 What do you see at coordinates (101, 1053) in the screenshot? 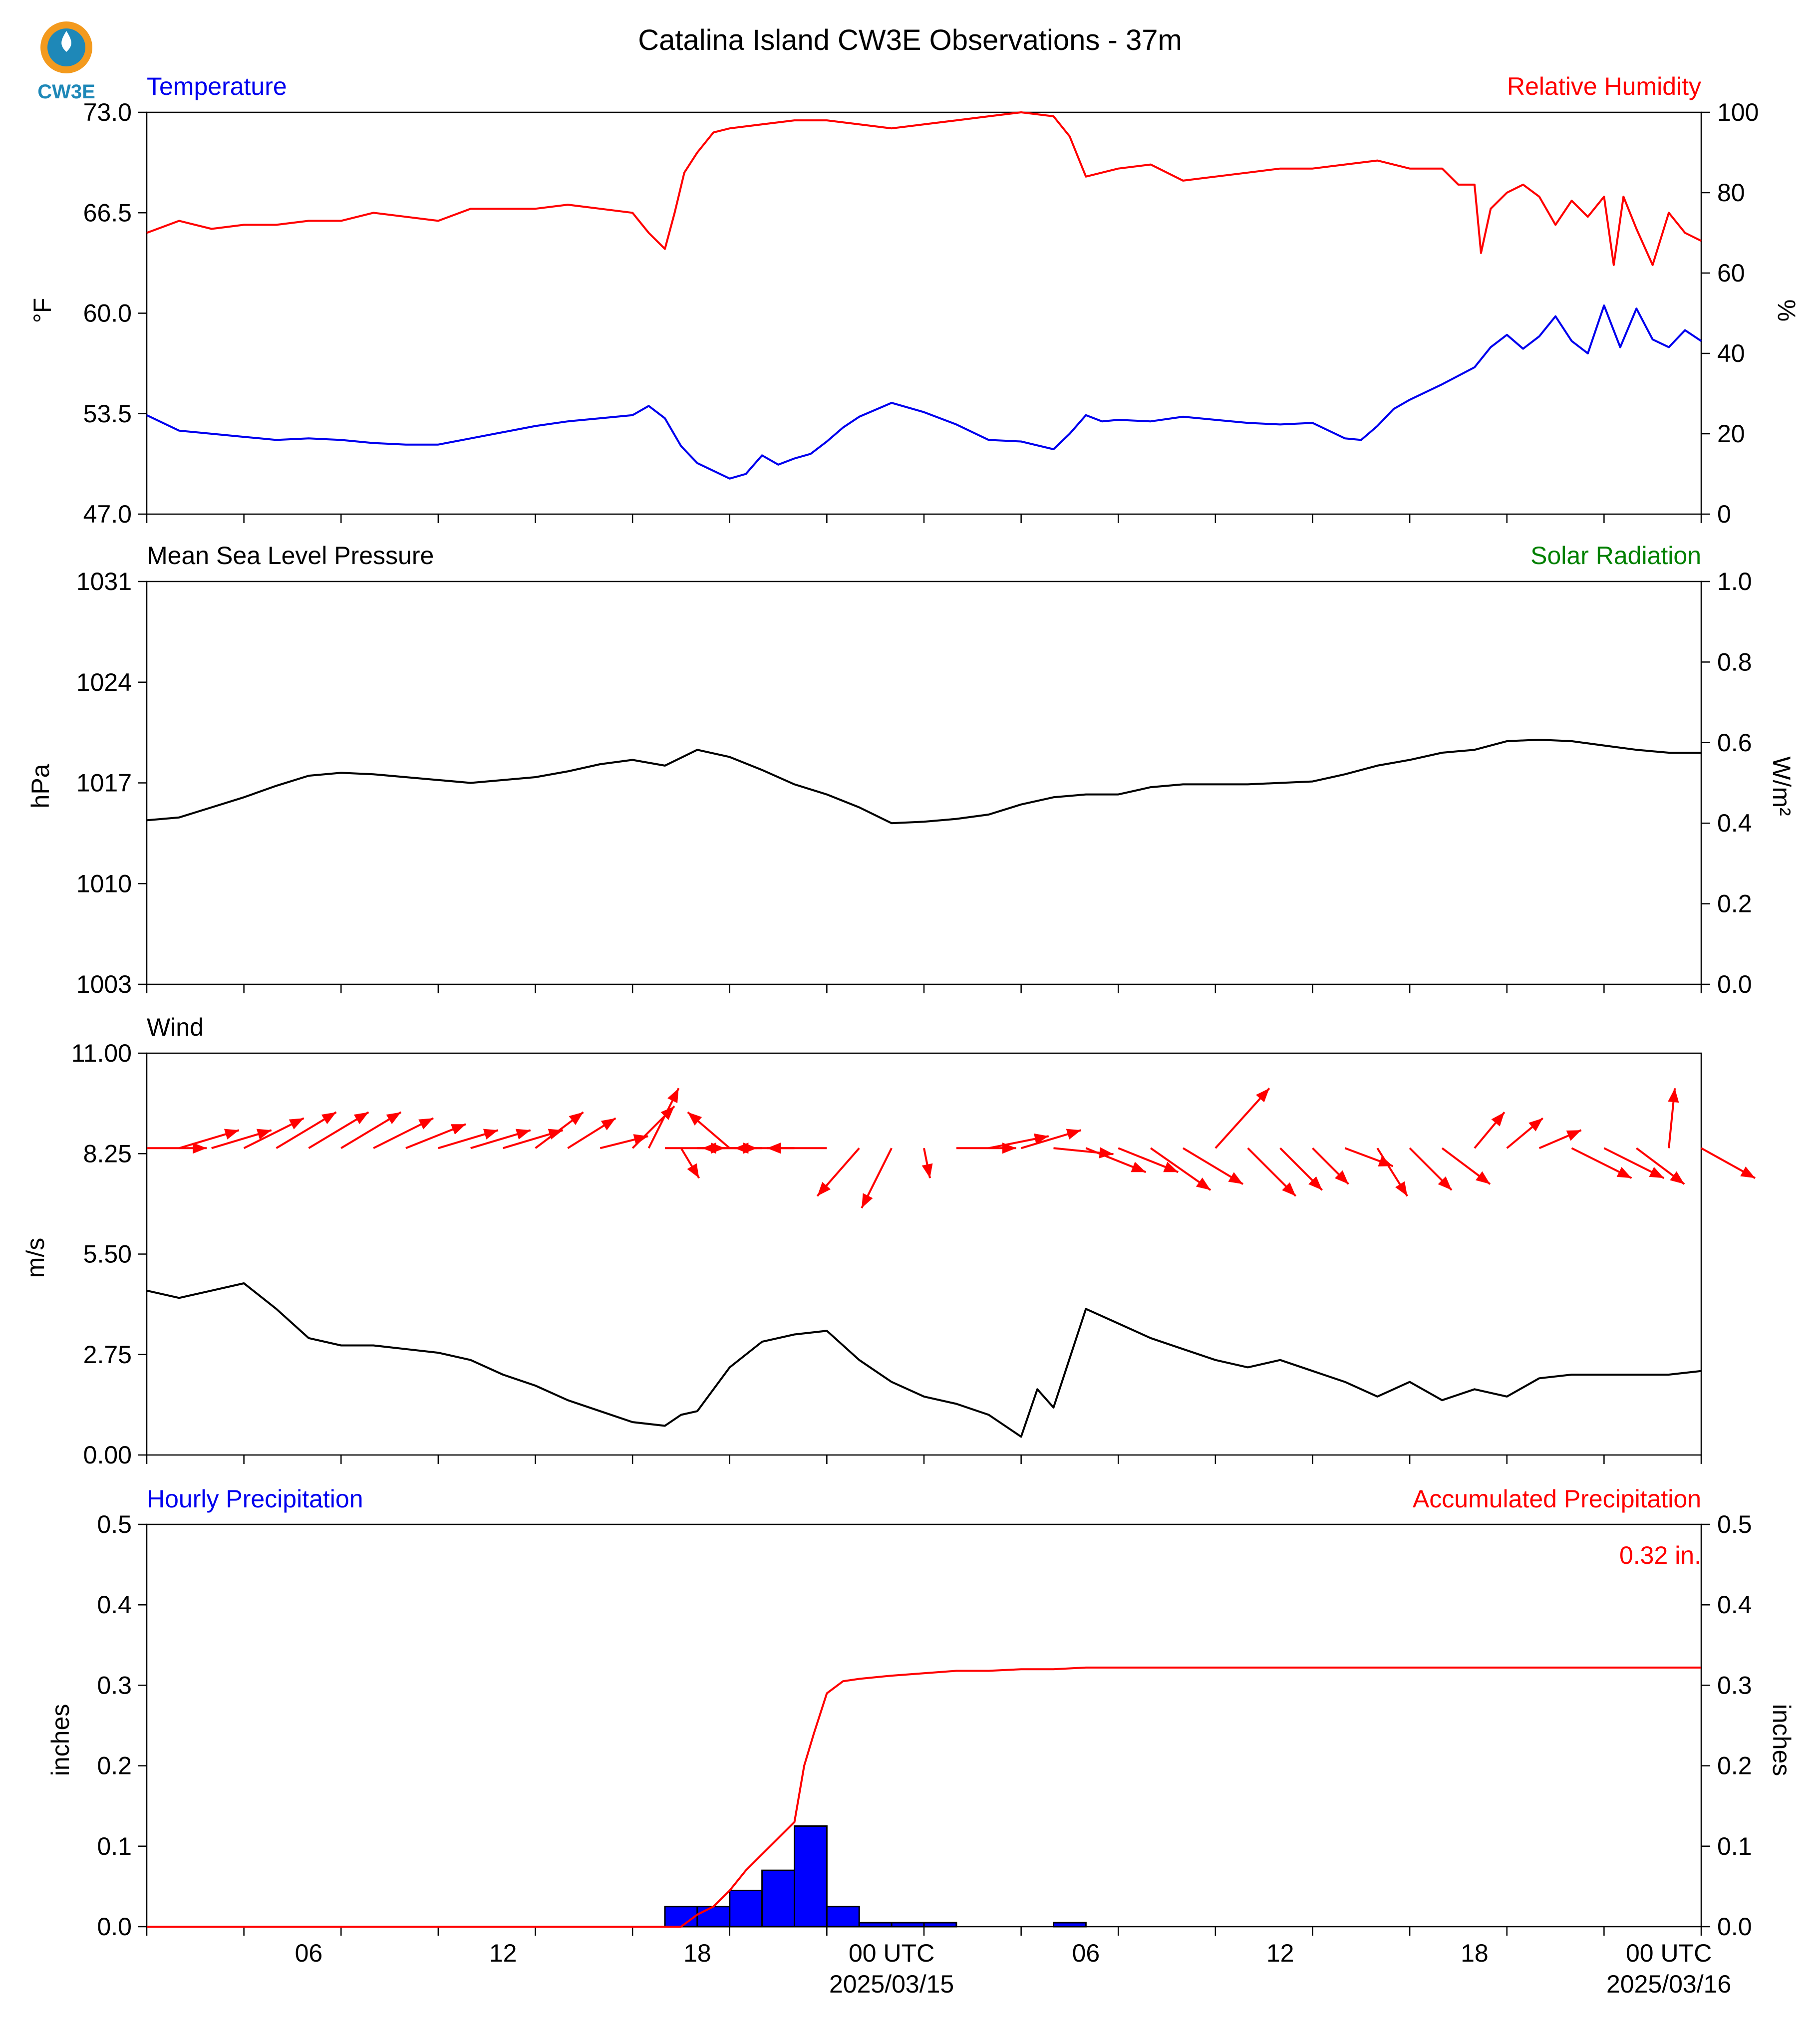
I see `y-tick-label: 11.00` at bounding box center [101, 1053].